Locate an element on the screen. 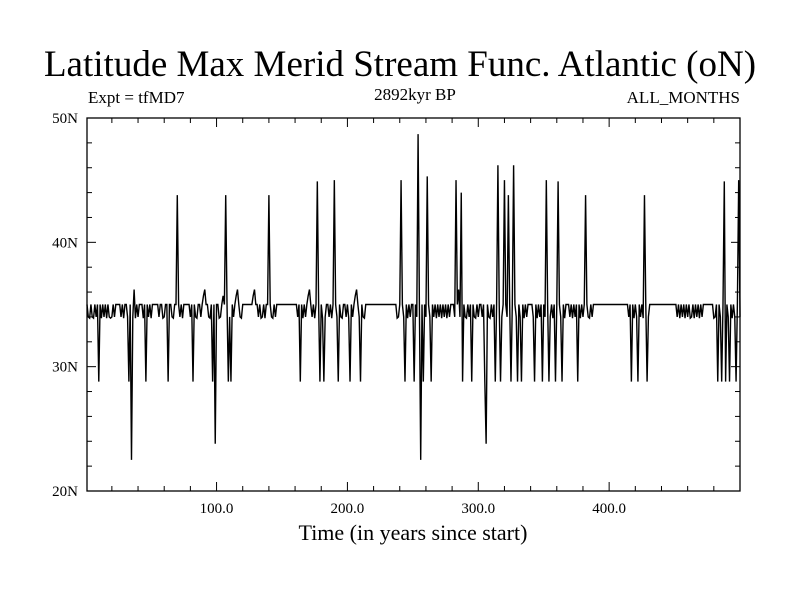 This screenshot has width=800, height=600. x-axis-label: Time (in years since start) is located at coordinates (413, 532).